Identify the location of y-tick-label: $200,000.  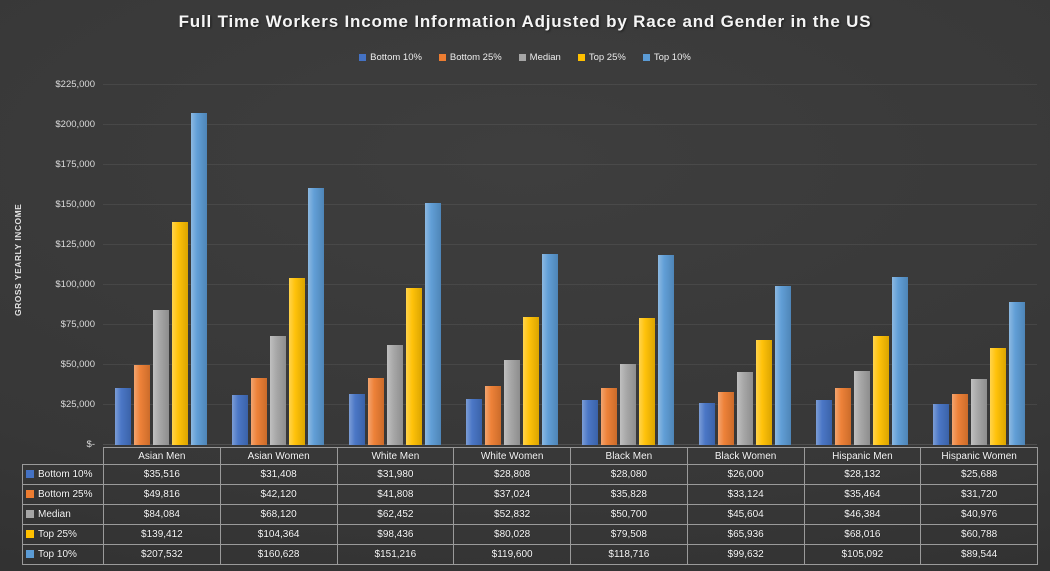
(75, 124).